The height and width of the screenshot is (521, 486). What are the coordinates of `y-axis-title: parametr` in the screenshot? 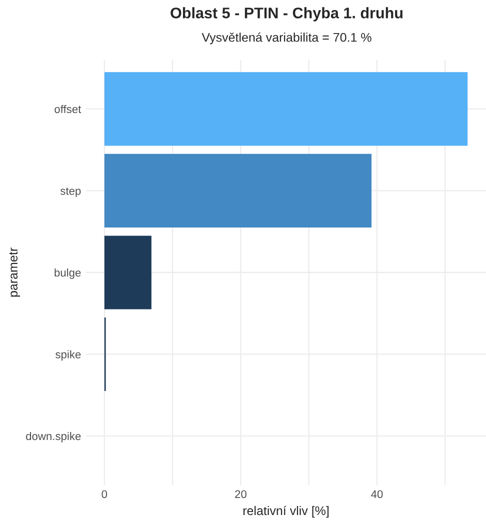 It's located at (14, 272).